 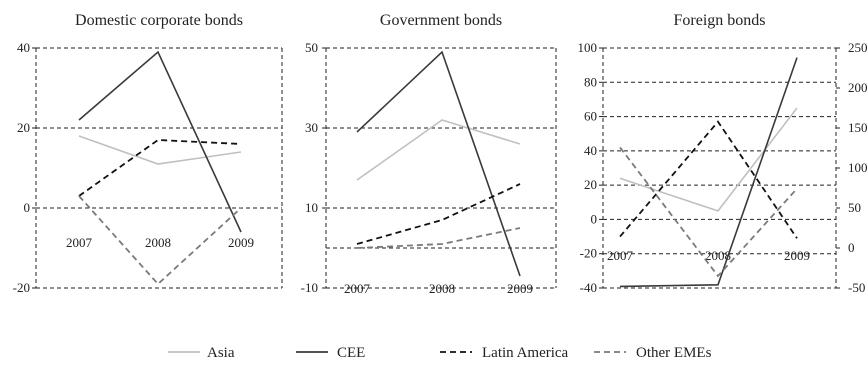 What do you see at coordinates (311, 47) in the screenshot?
I see `y-tick-label: 50` at bounding box center [311, 47].